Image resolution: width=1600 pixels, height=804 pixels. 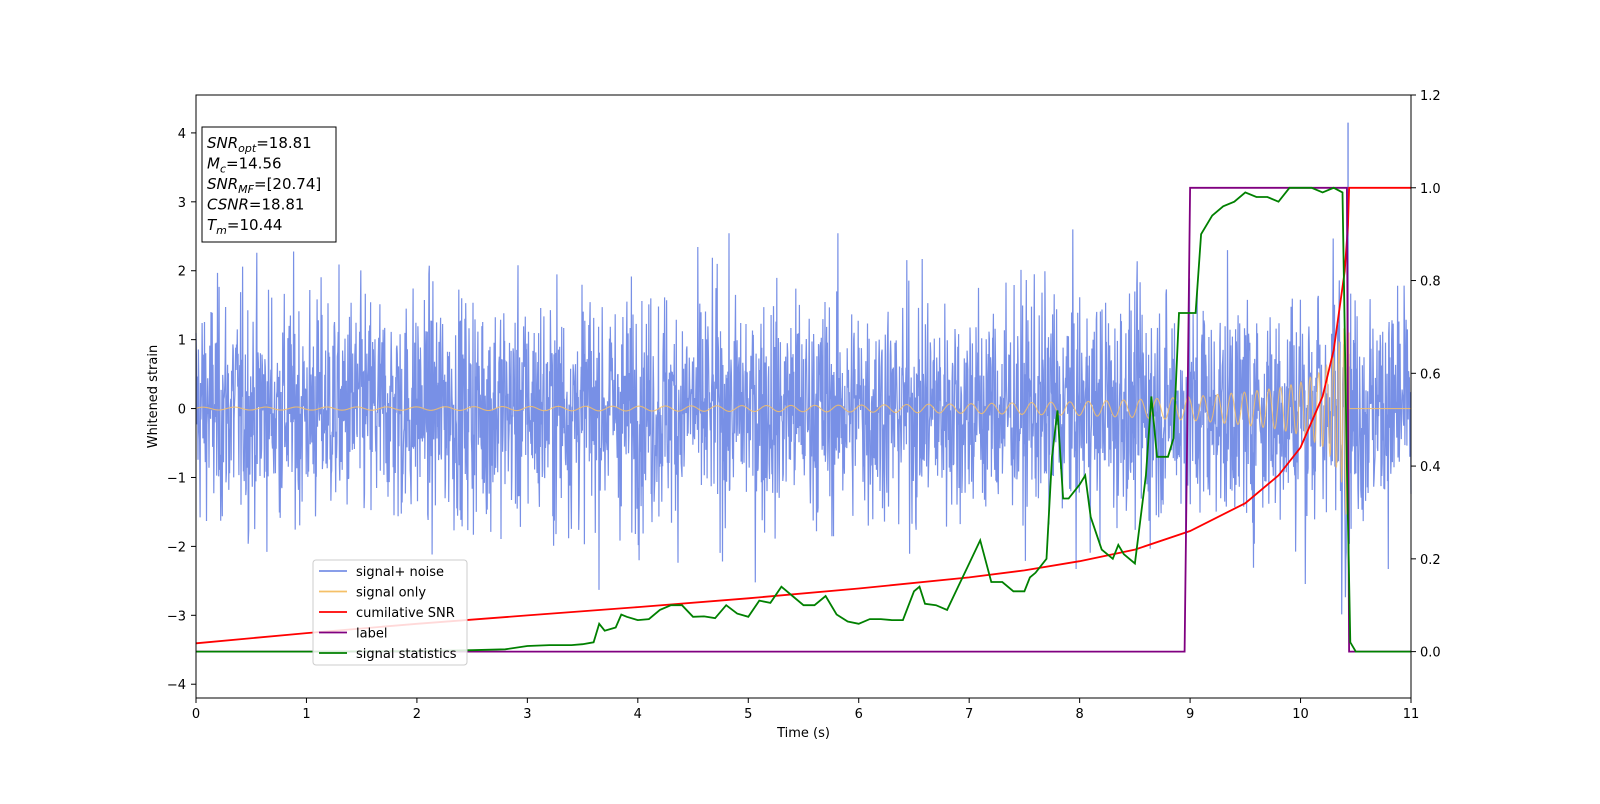 I want to click on info-subscript: opt, so click(x=247, y=148).